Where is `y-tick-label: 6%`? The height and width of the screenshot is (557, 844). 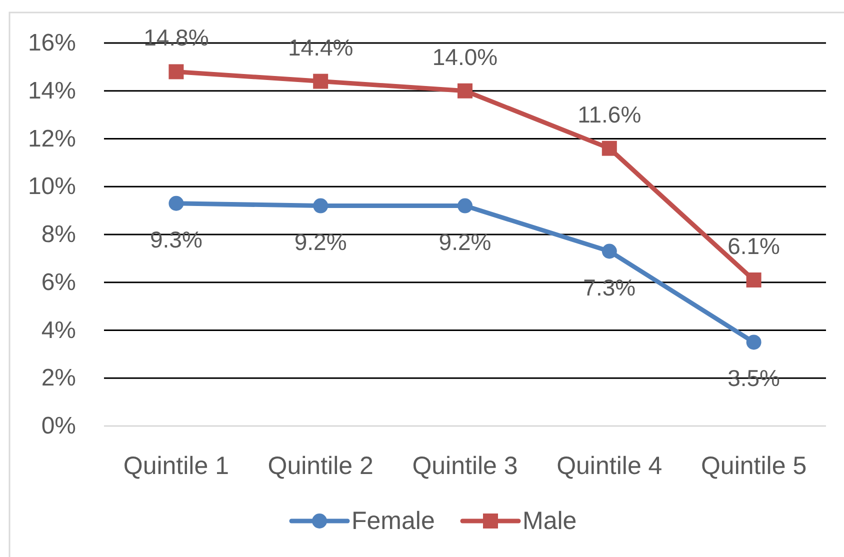 y-tick-label: 6% is located at coordinates (58, 282).